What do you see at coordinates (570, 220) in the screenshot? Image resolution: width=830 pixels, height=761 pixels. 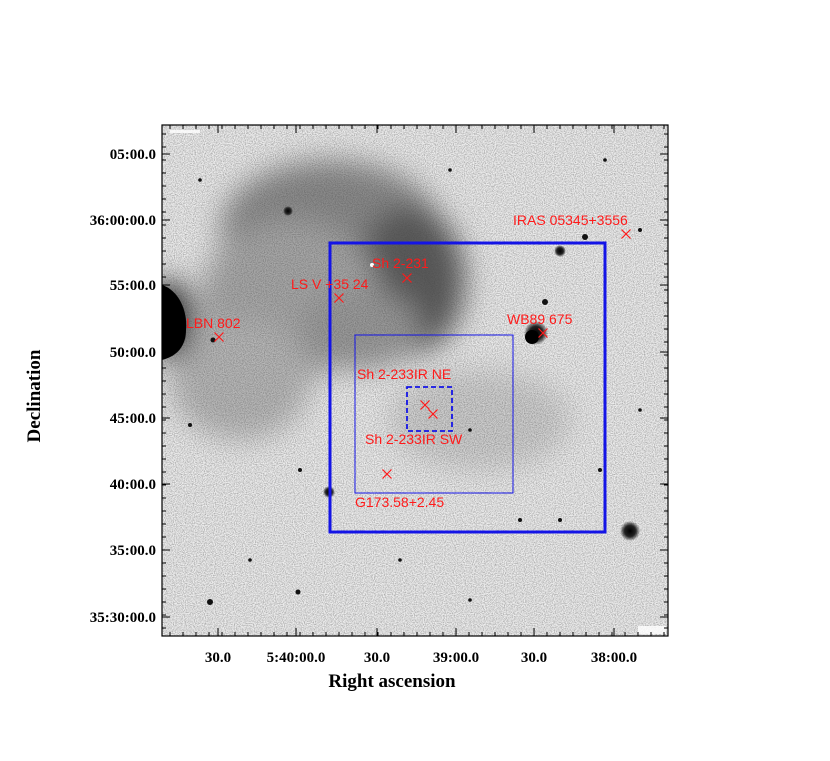 I see `object-label: IRAS 05345+3556` at bounding box center [570, 220].